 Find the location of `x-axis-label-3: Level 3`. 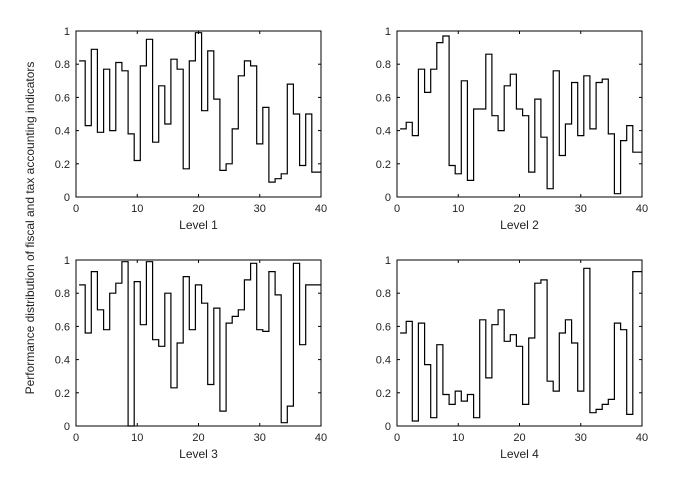

x-axis-label-3: Level 3 is located at coordinates (198, 454).